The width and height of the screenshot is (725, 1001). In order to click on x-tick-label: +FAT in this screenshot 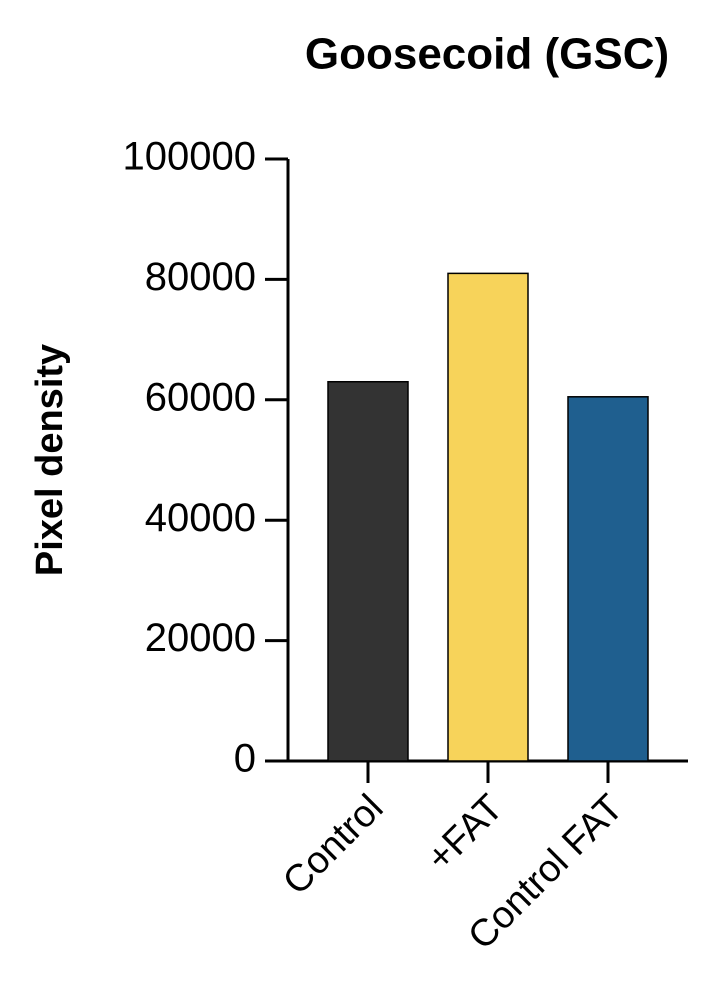, I will do `click(465, 833)`.